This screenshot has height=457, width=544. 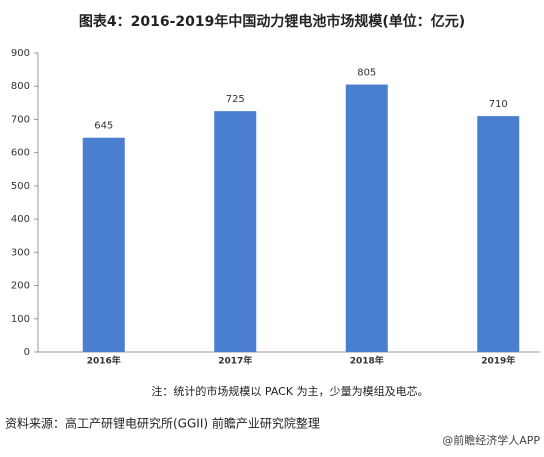 What do you see at coordinates (20, 186) in the screenshot?
I see `y-tick-label: 500` at bounding box center [20, 186].